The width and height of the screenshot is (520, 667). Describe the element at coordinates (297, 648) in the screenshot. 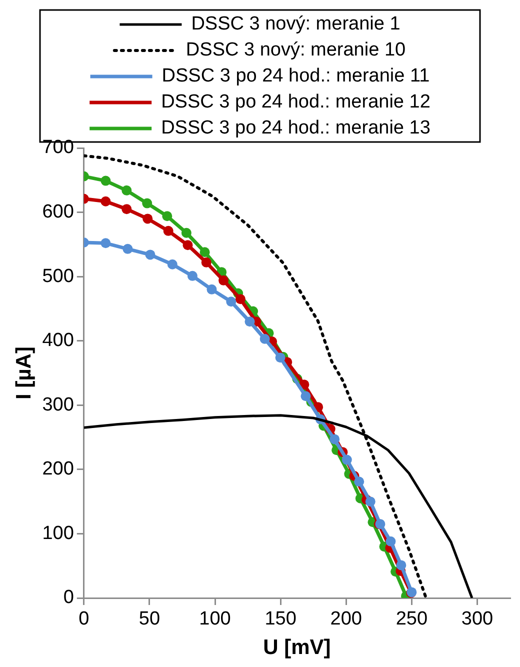

I see `x-axis-title: U [mV]` at that location.